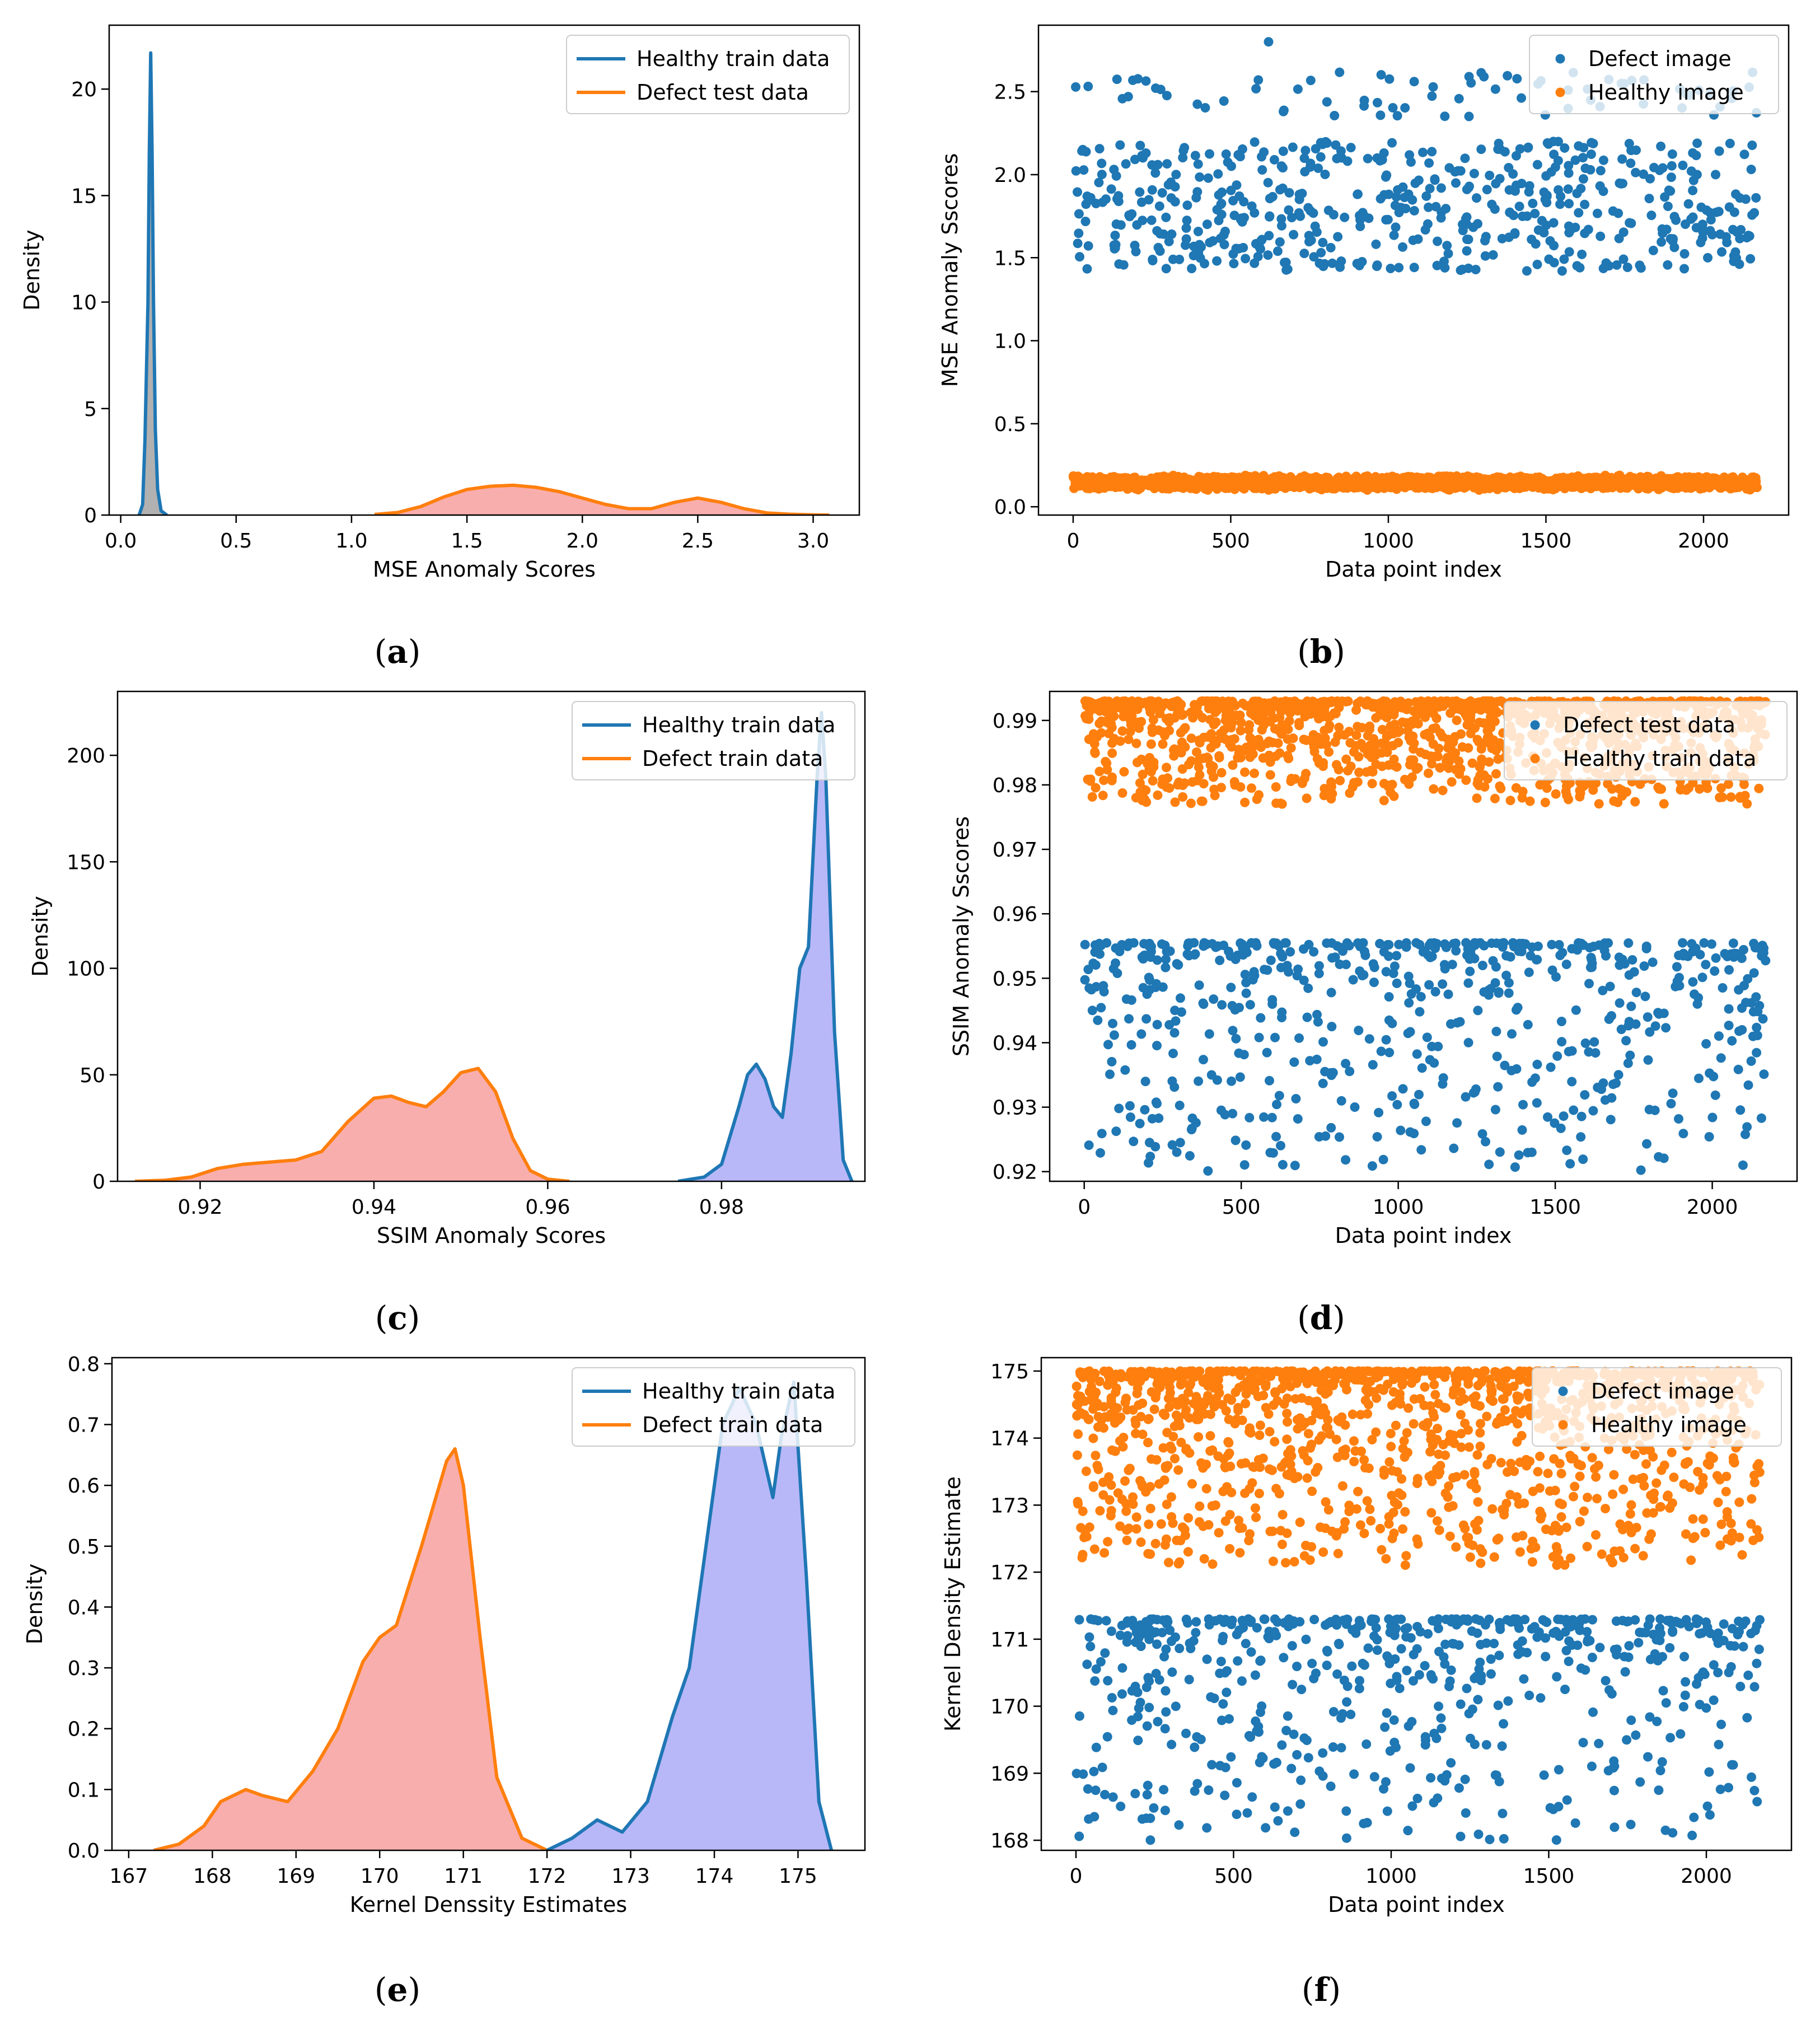 The width and height of the screenshot is (1820, 2025). I want to click on axes-frame-b, so click(1414, 270).